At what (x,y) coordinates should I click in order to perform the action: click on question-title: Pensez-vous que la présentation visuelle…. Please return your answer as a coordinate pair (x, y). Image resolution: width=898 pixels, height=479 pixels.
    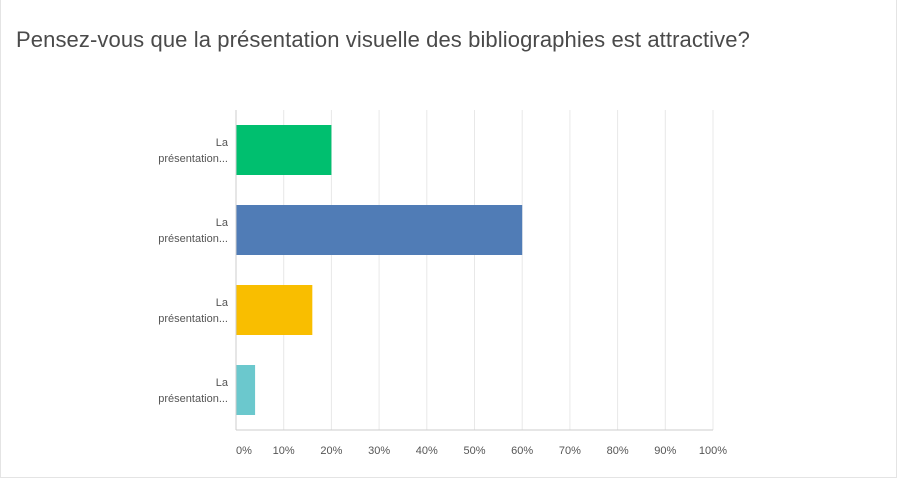
    Looking at the image, I should click on (383, 39).